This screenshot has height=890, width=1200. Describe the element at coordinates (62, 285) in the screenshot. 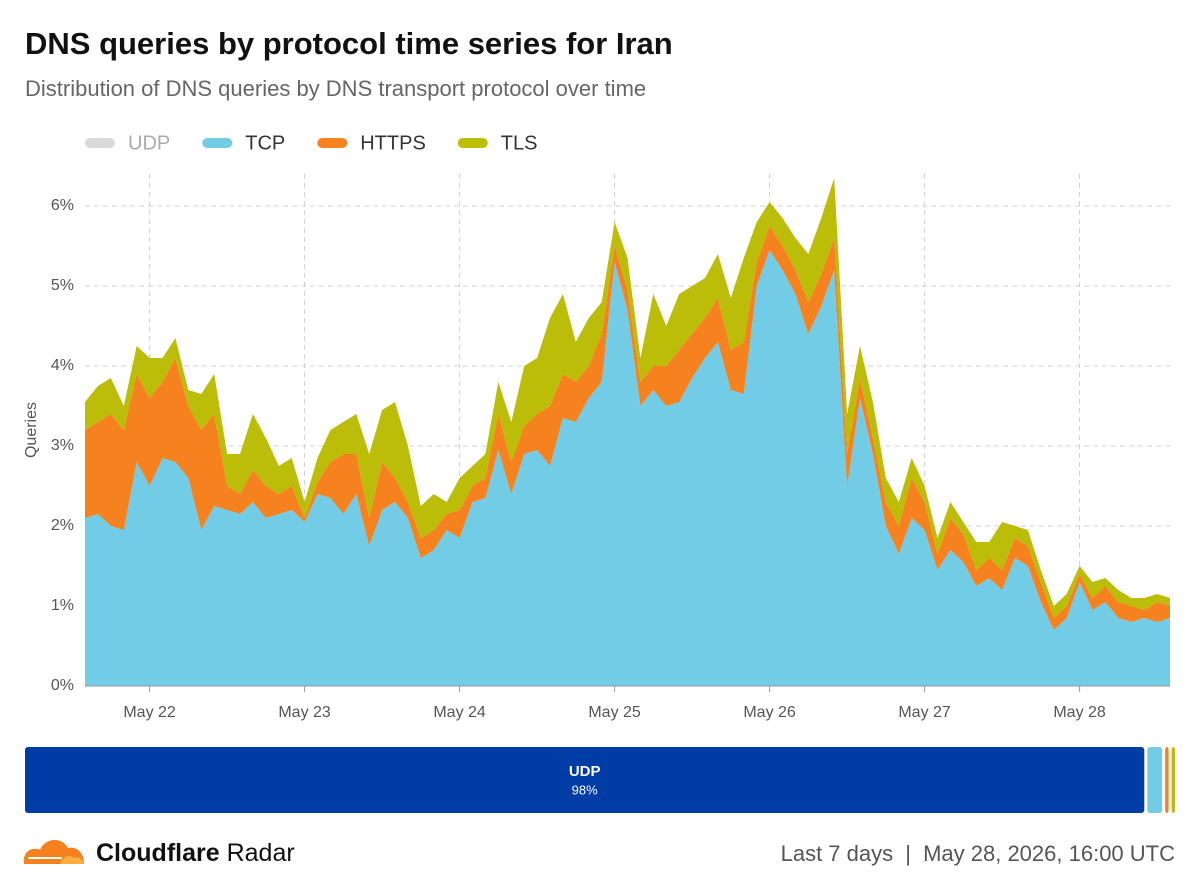

I see `y-tick-label: 5%` at that location.